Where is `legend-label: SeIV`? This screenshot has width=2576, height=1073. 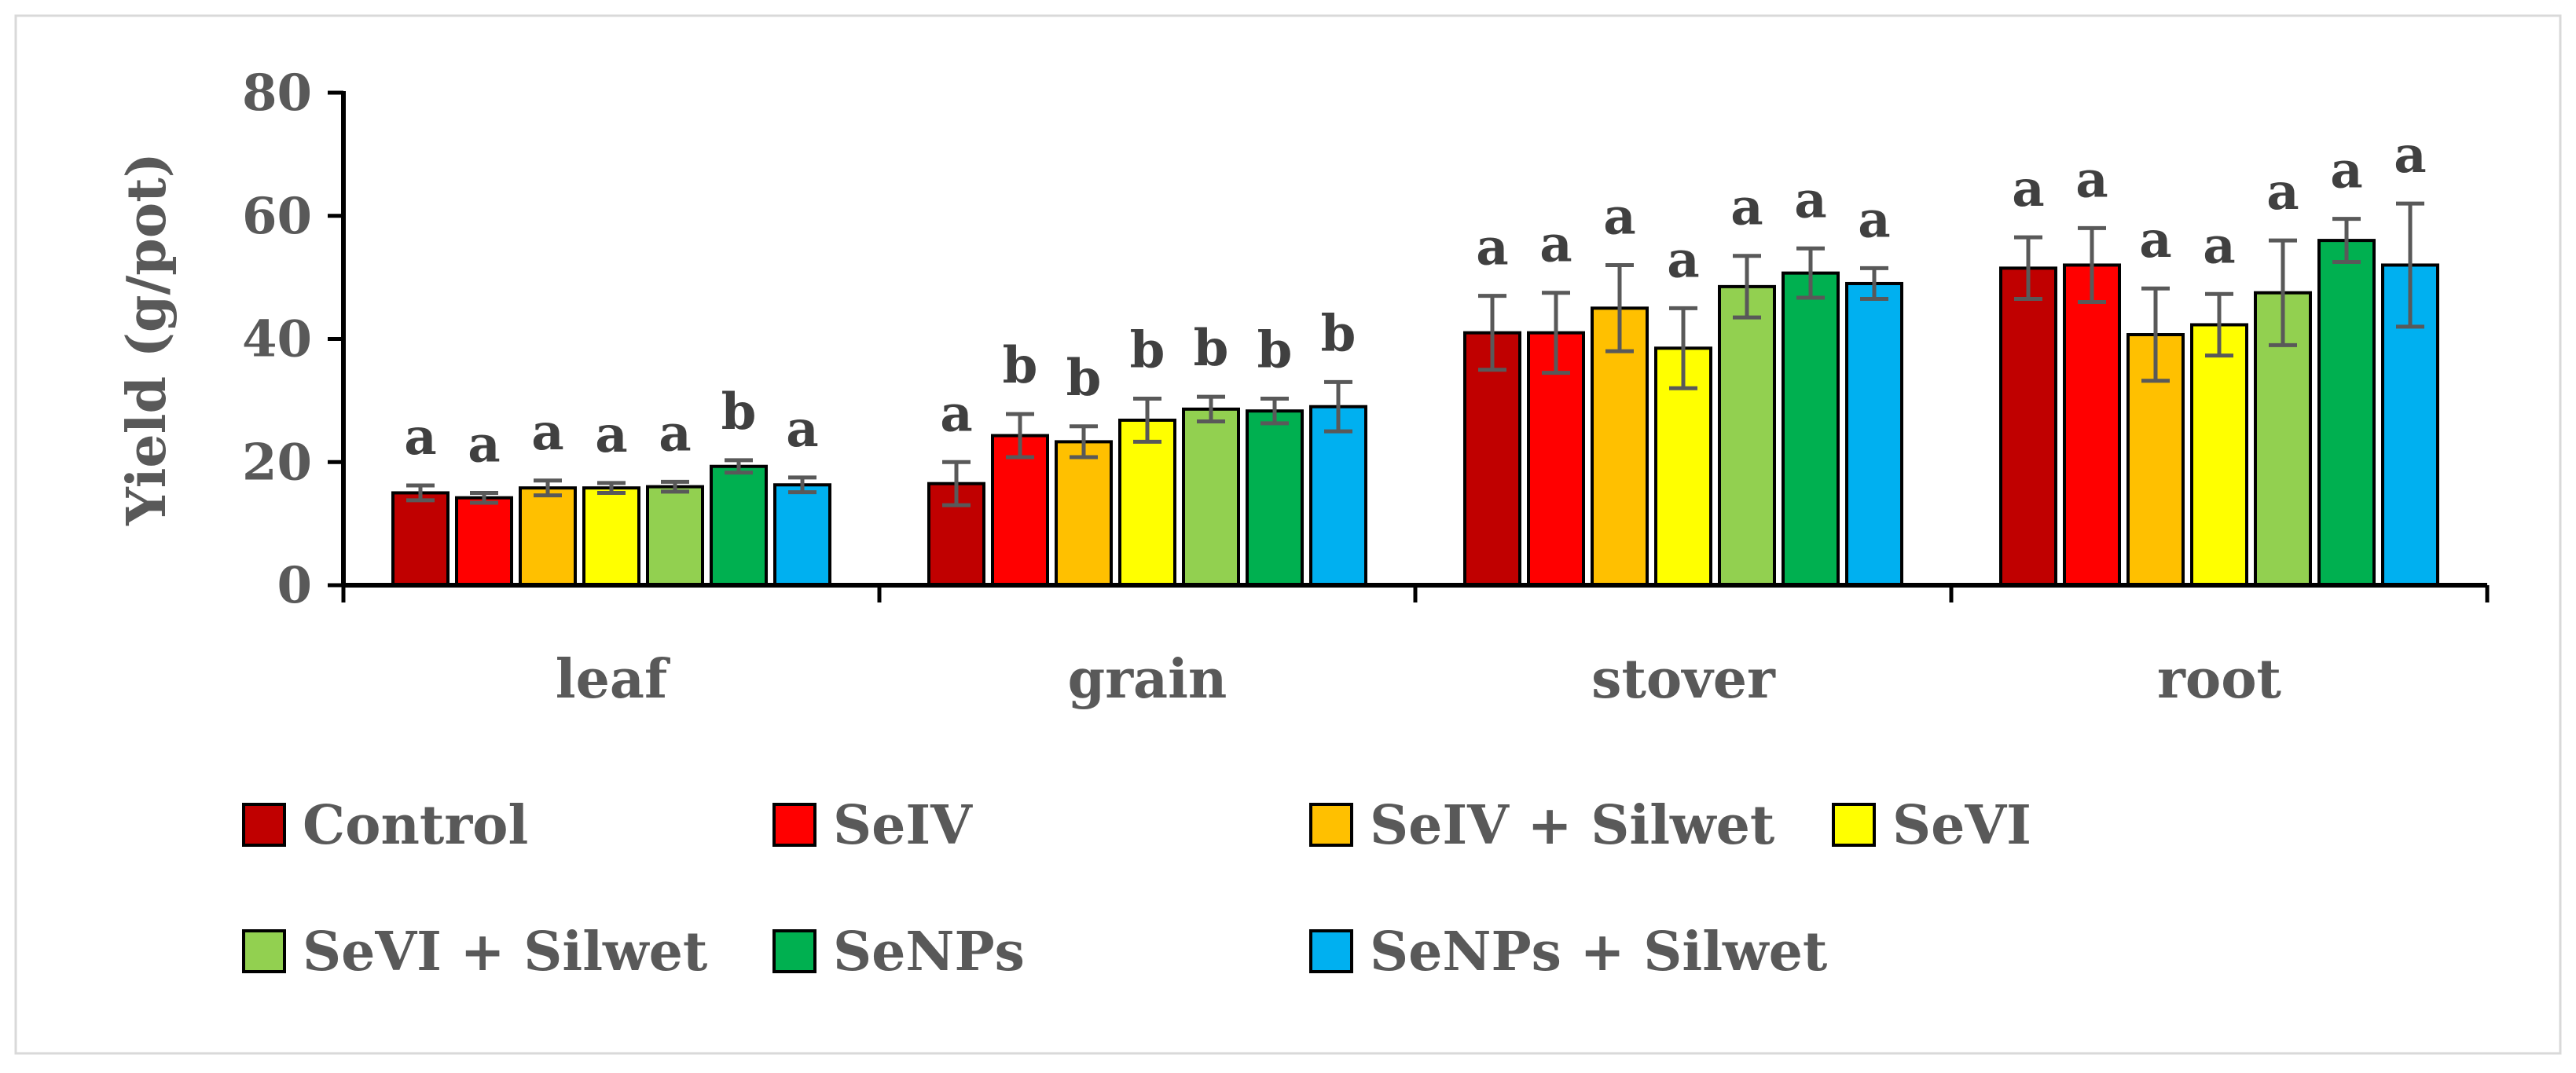
legend-label: SeIV is located at coordinates (903, 825).